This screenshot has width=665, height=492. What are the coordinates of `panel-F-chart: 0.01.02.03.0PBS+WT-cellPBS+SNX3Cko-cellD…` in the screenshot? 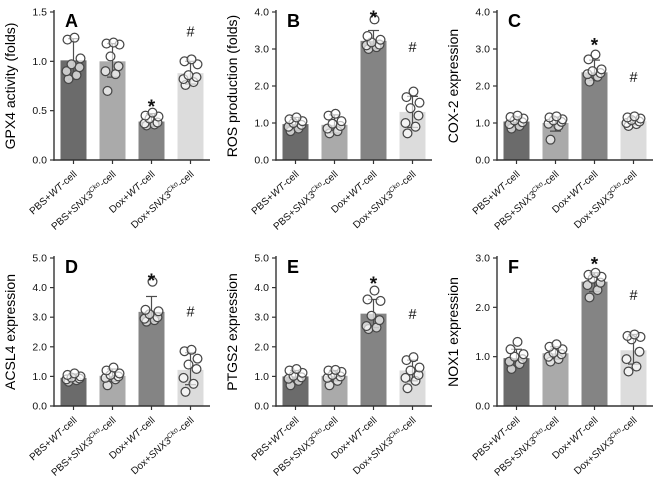 It's located at (549, 366).